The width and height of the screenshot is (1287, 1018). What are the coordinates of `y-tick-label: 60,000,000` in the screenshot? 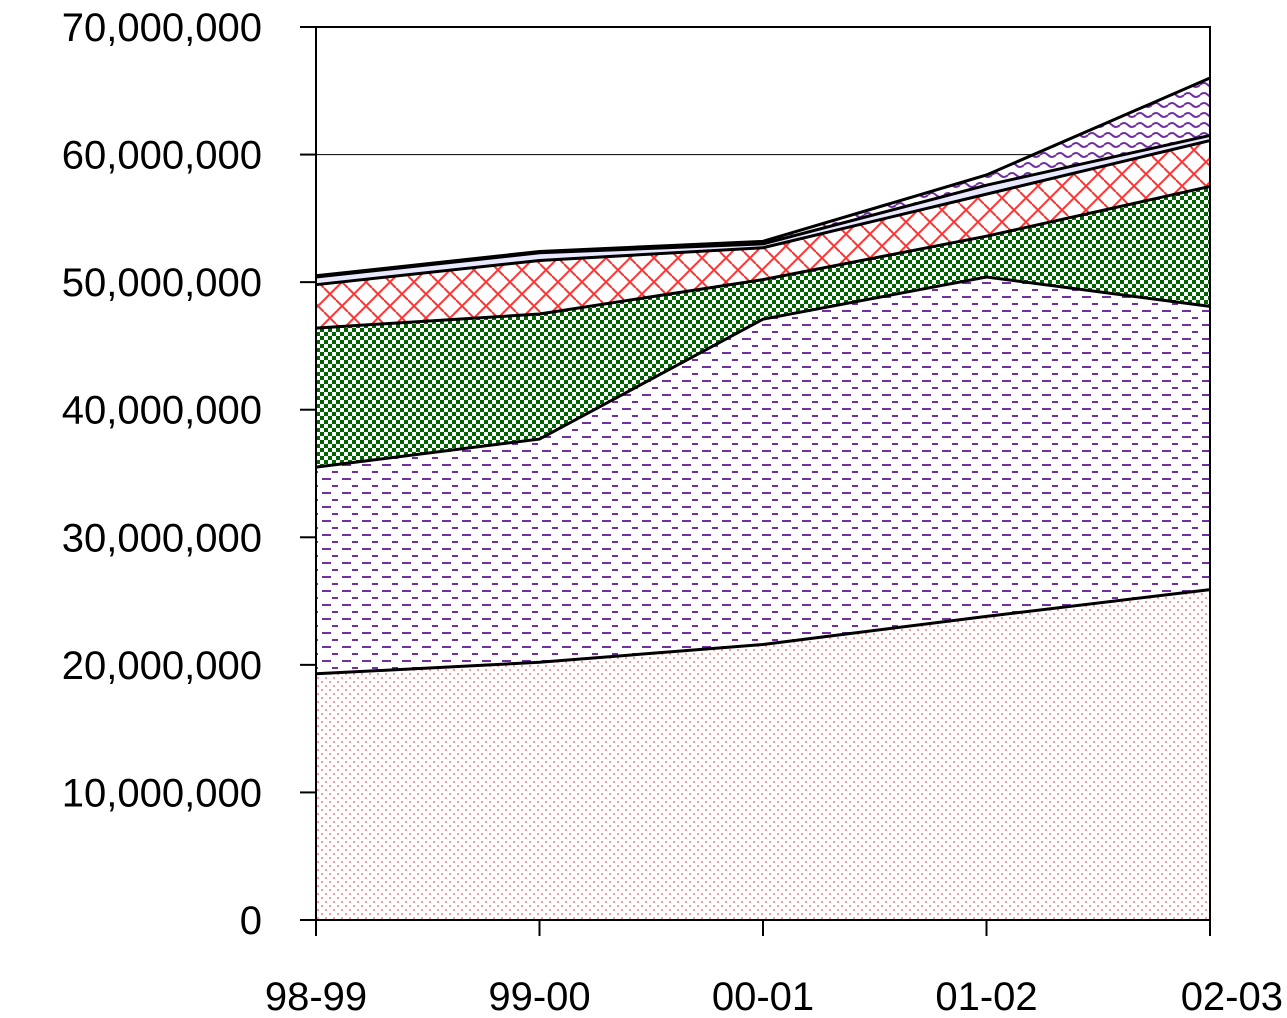 It's located at (162, 156).